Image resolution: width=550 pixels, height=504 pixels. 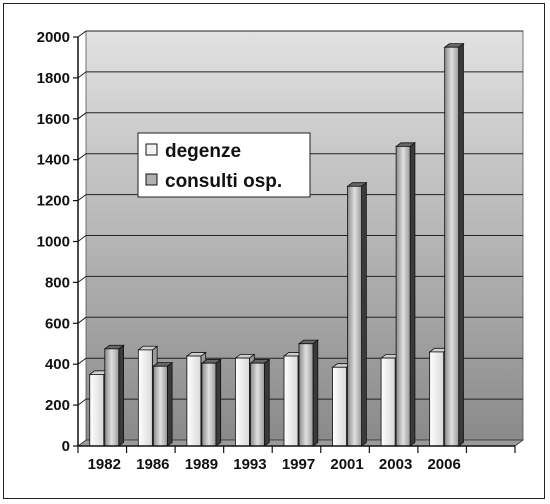 I want to click on x-tick-label-1997: 1997, so click(x=298, y=464).